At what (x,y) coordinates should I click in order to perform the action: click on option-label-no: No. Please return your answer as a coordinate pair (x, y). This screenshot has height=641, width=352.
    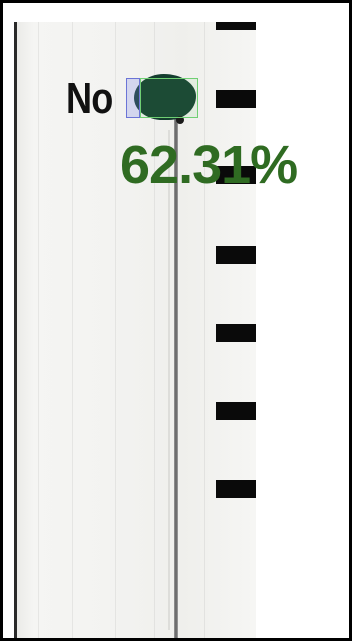
    Looking at the image, I should click on (89, 98).